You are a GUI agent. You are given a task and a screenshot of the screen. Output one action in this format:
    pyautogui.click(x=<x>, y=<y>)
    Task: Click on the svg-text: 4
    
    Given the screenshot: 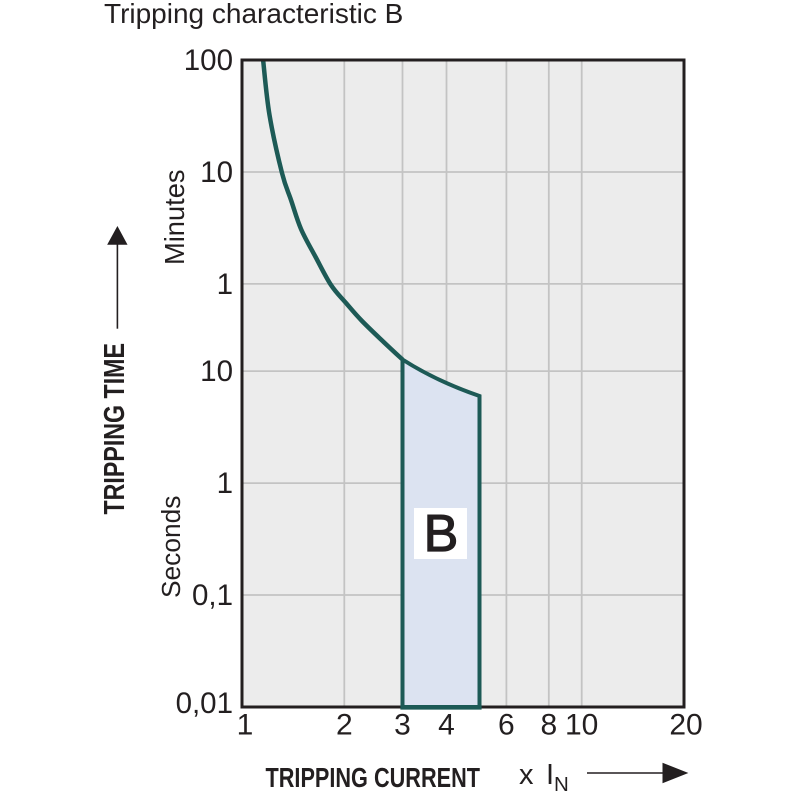 What is the action you would take?
    pyautogui.click(x=446, y=725)
    